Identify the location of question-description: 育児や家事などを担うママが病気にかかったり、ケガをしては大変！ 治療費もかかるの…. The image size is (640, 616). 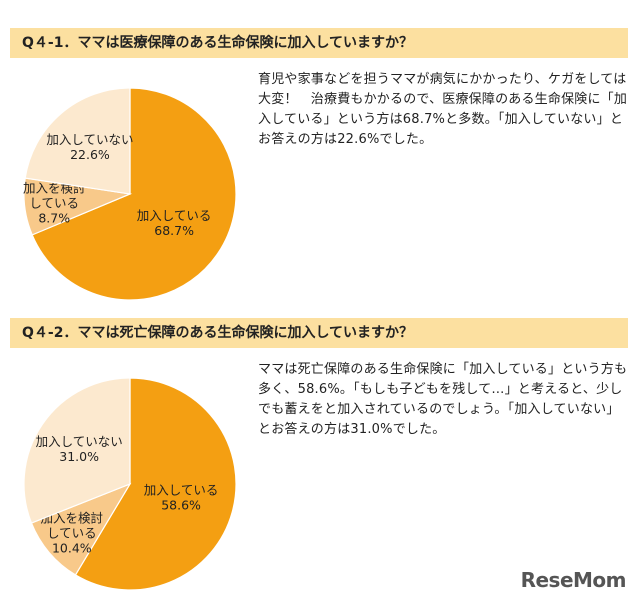
(443, 109).